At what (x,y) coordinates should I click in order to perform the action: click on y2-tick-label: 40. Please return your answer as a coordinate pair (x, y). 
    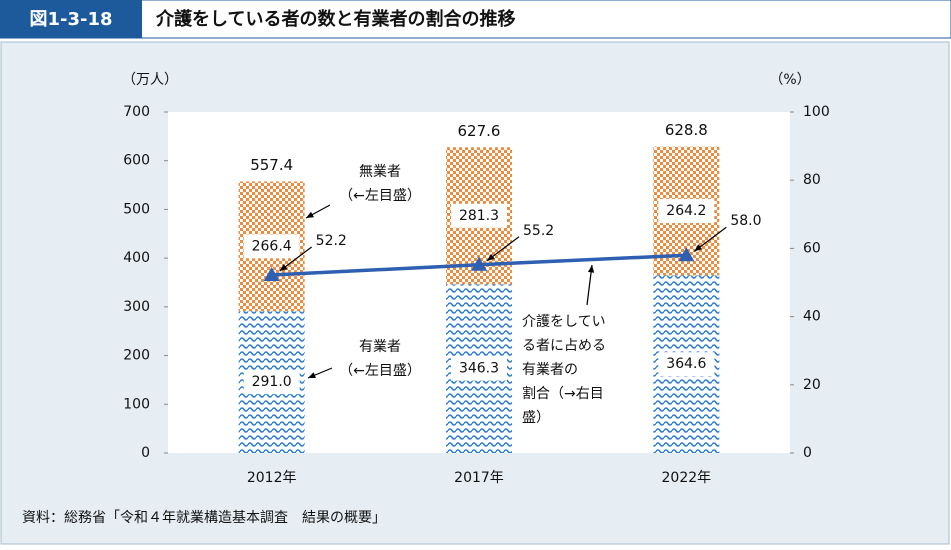
    Looking at the image, I should click on (812, 317).